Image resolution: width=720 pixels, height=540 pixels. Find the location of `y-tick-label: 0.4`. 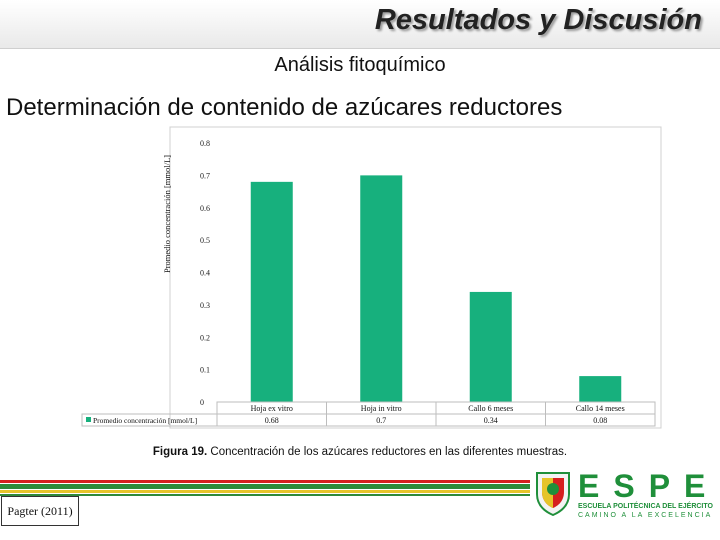

y-tick-label: 0.4 is located at coordinates (205, 273).